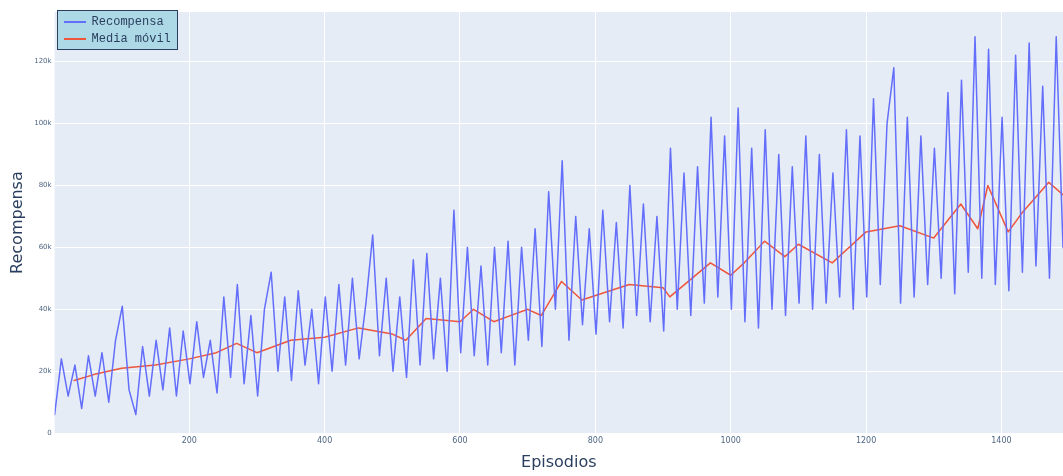 The image size is (1063, 476). What do you see at coordinates (730, 441) in the screenshot?
I see `x-tick-label: 1000` at bounding box center [730, 441].